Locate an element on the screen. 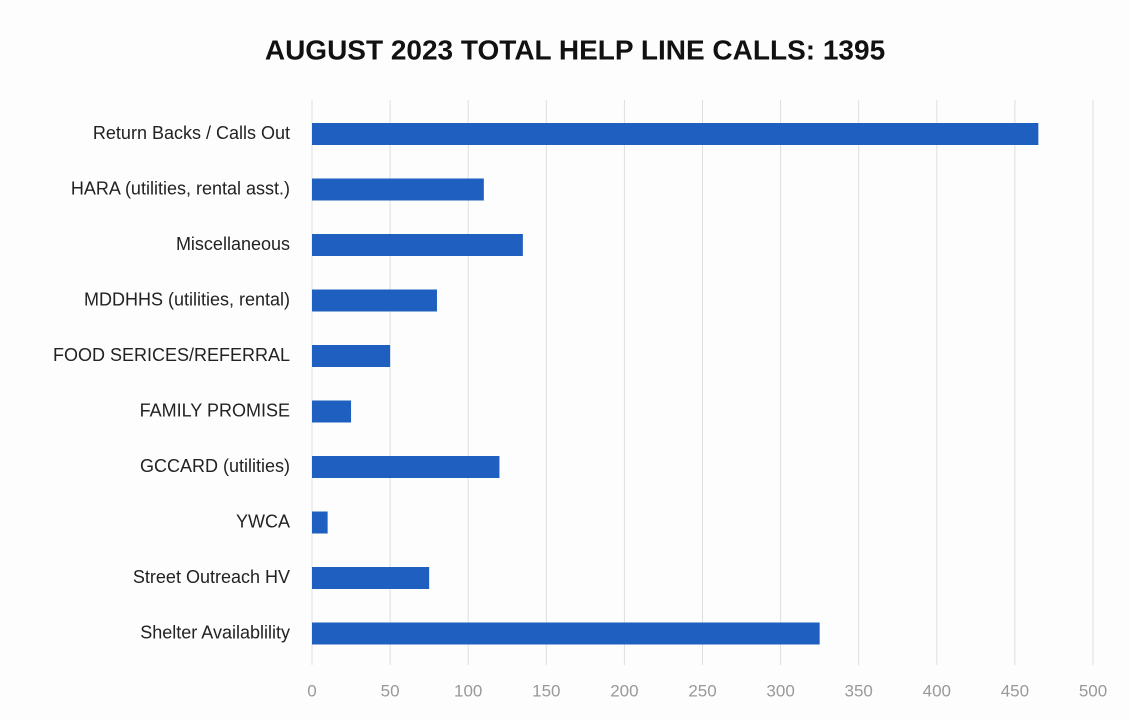  x-tick-label: 250 is located at coordinates (702, 690).